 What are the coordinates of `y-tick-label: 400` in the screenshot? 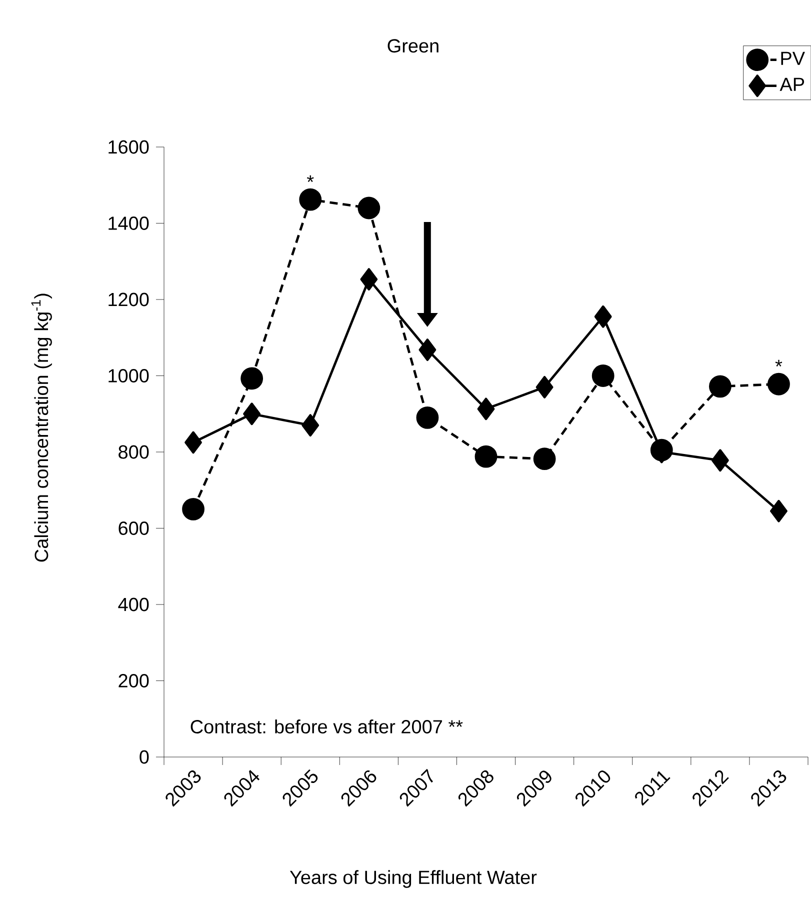 It's located at (133, 605).